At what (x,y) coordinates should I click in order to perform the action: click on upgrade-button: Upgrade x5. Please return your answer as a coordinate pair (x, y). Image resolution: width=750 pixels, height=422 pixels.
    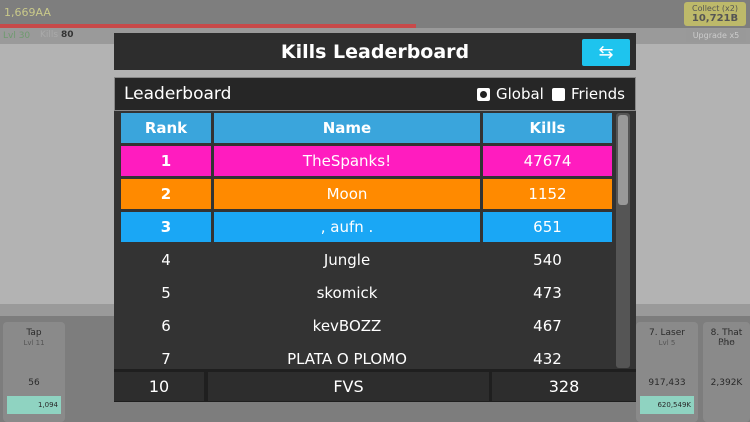
    Looking at the image, I should click on (716, 35).